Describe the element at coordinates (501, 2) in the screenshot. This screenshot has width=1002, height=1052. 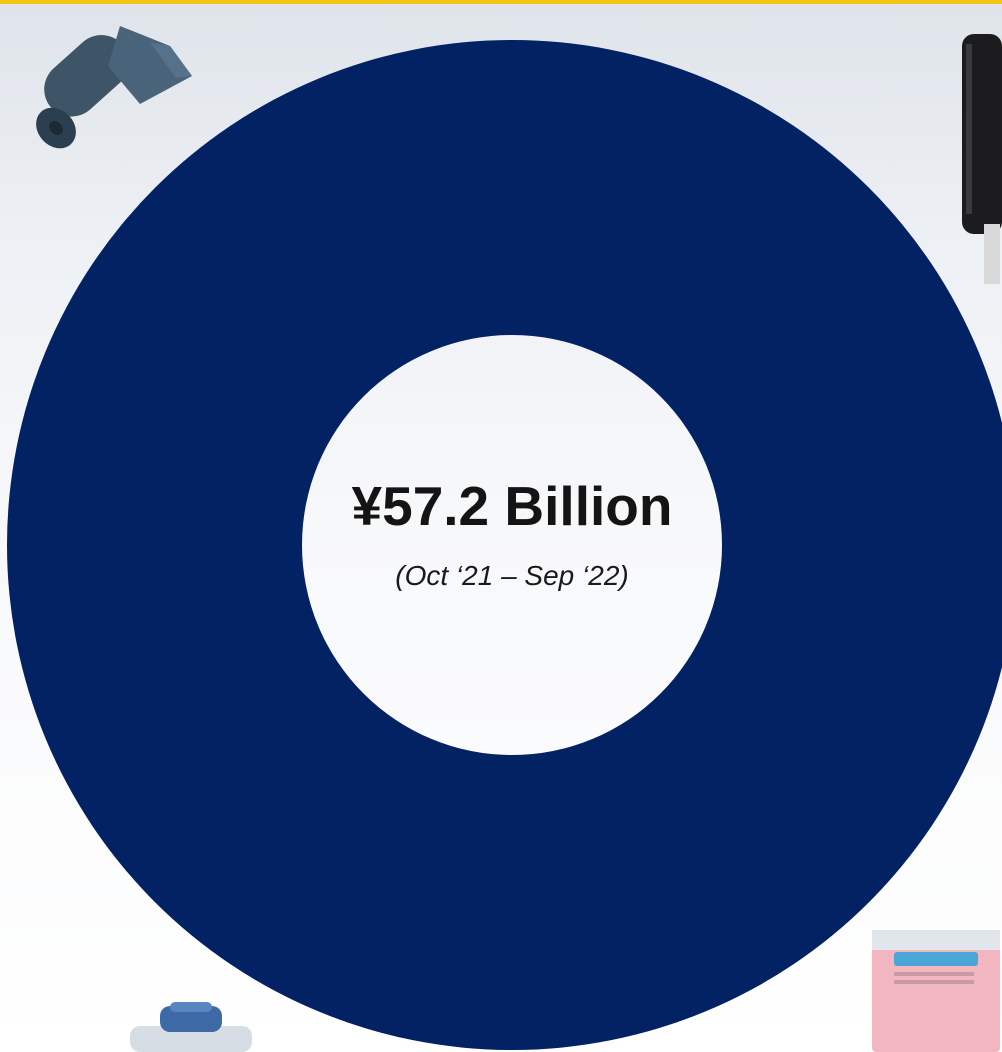
I see `top-accent-bar` at that location.